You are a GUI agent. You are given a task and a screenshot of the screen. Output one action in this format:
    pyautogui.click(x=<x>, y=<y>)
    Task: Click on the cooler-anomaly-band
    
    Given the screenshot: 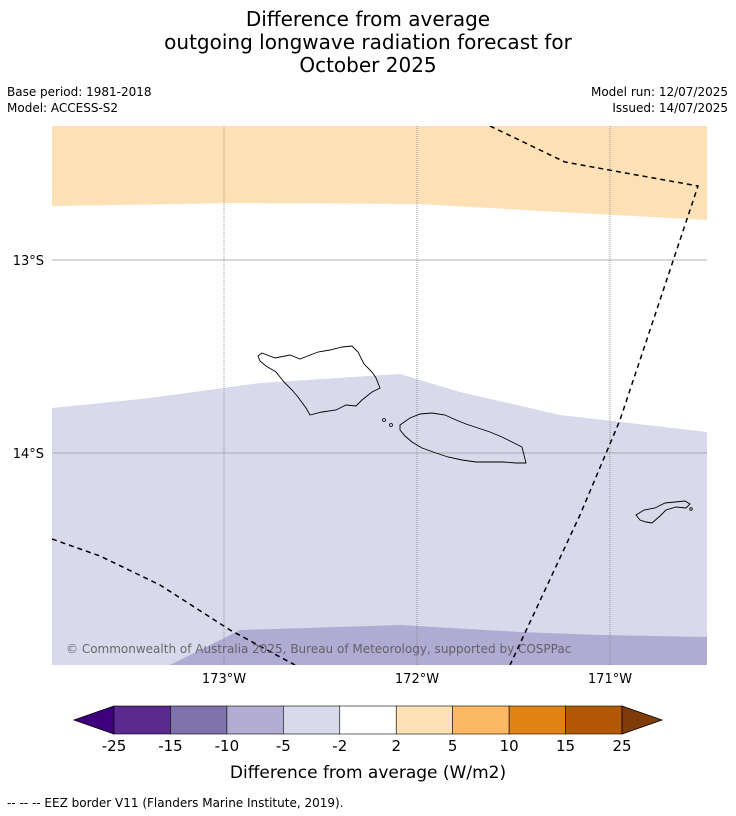 What is the action you would take?
    pyautogui.click(x=438, y=645)
    